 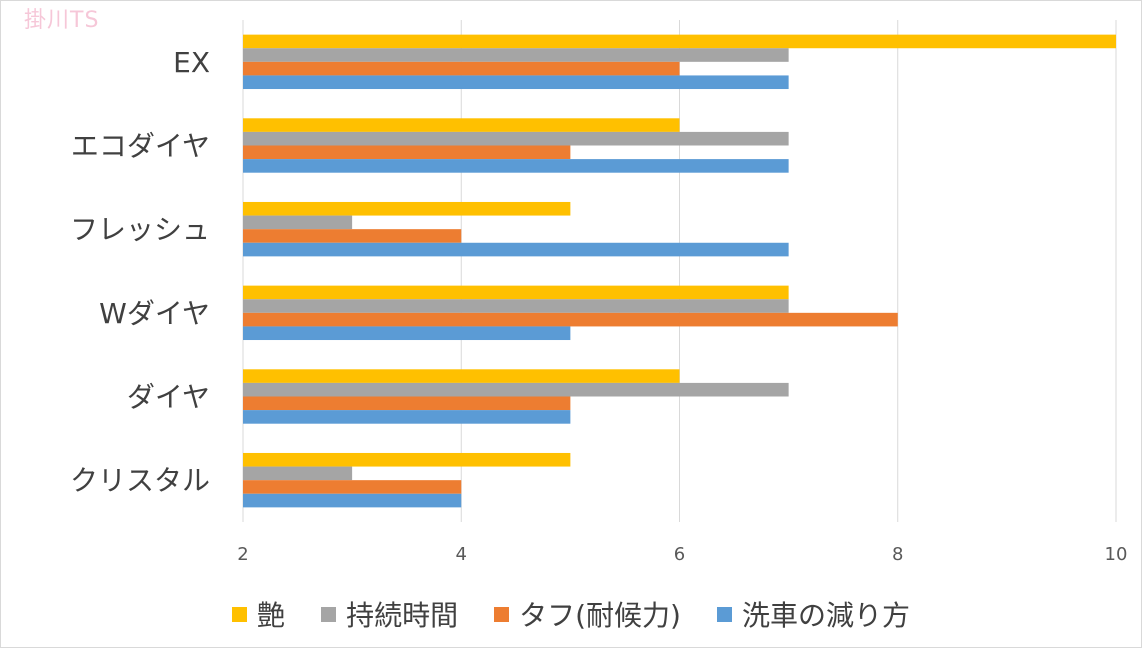 I want to click on x-tick-label: 2, so click(x=242, y=554).